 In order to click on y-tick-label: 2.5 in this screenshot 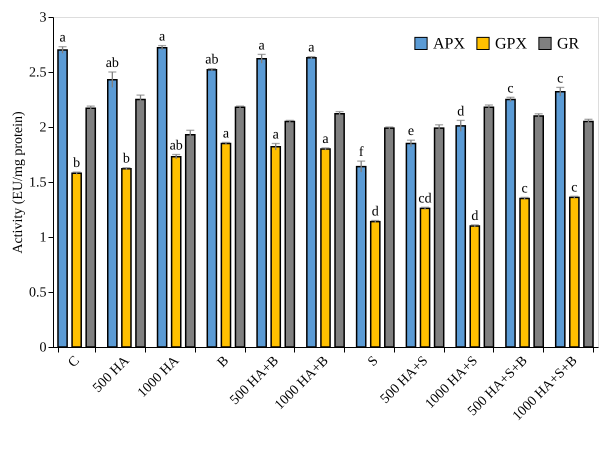, I will do `click(37, 73)`.